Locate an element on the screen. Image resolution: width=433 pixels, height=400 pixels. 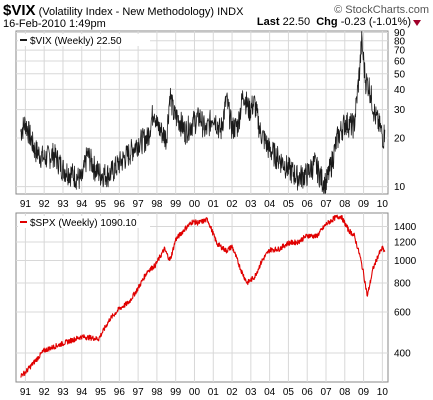
quote-summary: Last 22.50 Chg -0.23 (-1.01%) is located at coordinates (334, 22).